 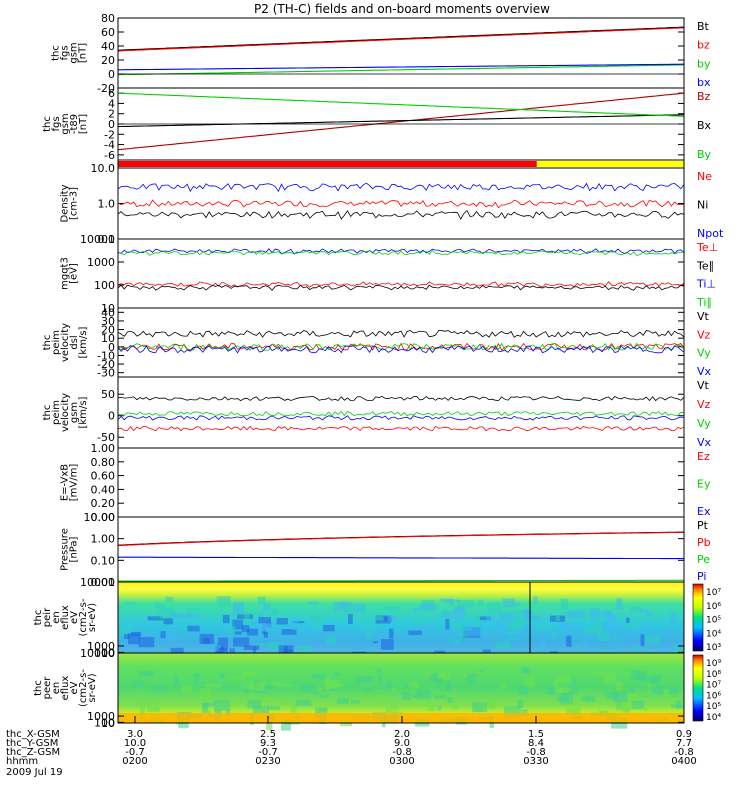 I want to click on series-line-Ni, so click(x=401, y=214).